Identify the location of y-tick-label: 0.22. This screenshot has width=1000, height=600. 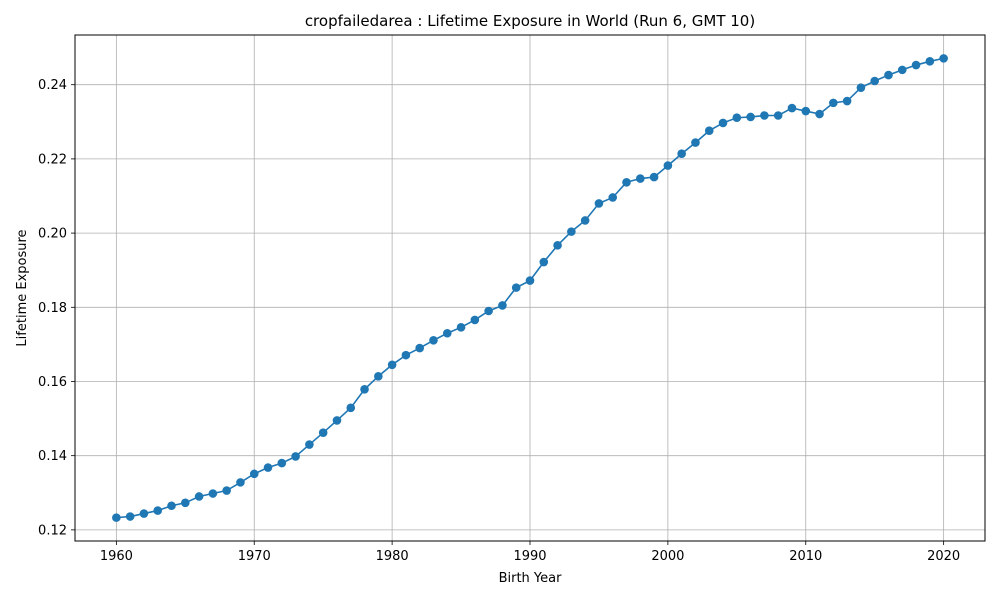
(52, 159).